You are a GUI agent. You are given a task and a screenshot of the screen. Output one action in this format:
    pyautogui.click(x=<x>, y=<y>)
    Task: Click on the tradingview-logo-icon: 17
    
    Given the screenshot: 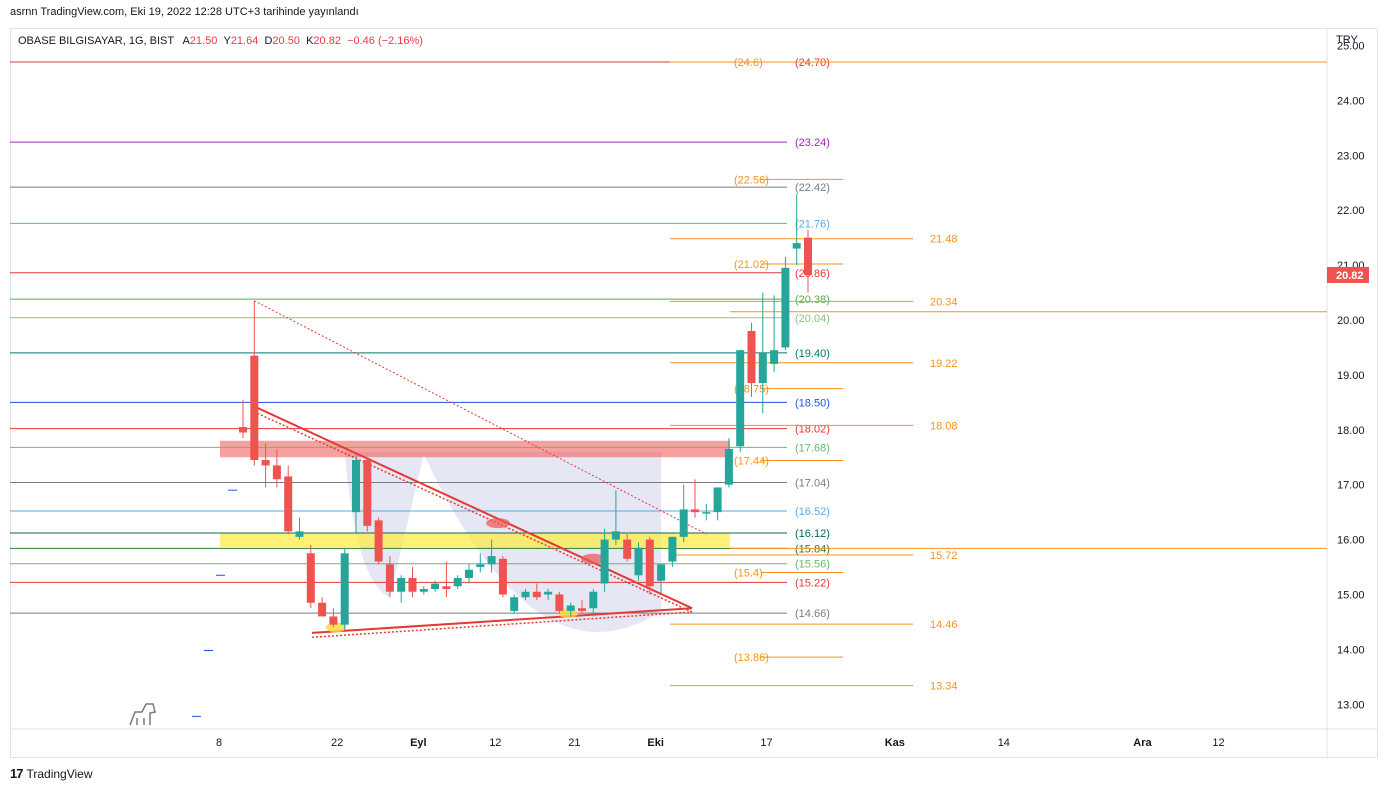 What is the action you would take?
    pyautogui.click(x=17, y=773)
    